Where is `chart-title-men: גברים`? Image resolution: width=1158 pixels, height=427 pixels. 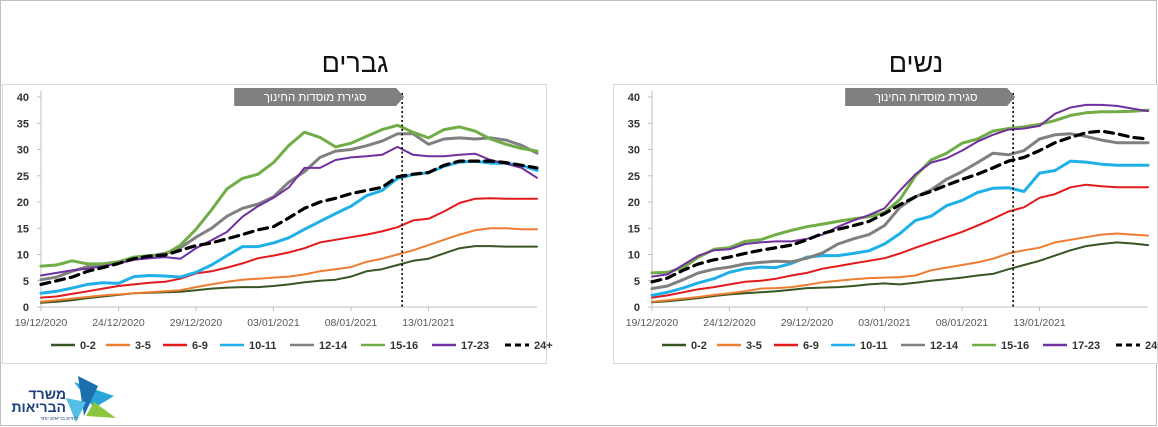 chart-title-men: גברים is located at coordinates (355, 63).